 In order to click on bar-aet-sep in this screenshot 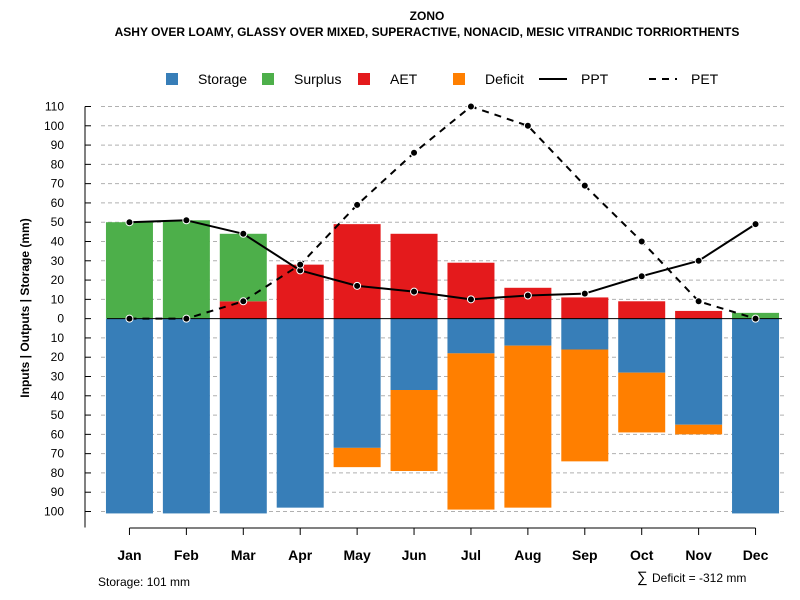, I will do `click(585, 308)`.